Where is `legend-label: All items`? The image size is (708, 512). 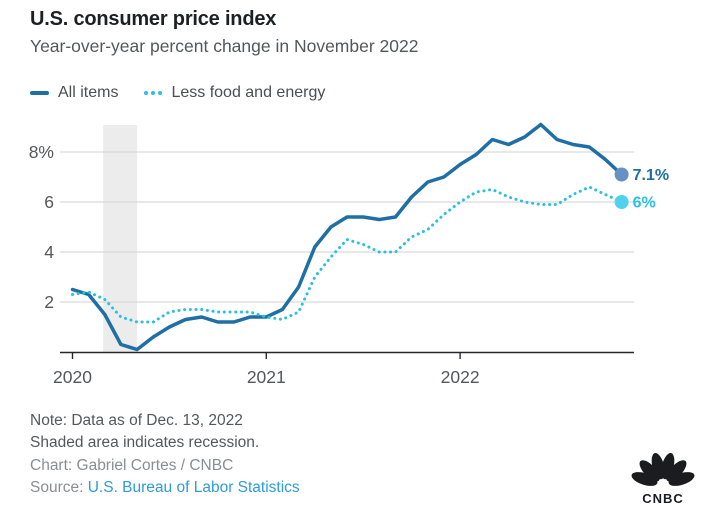
legend-label: All items is located at coordinates (88, 92).